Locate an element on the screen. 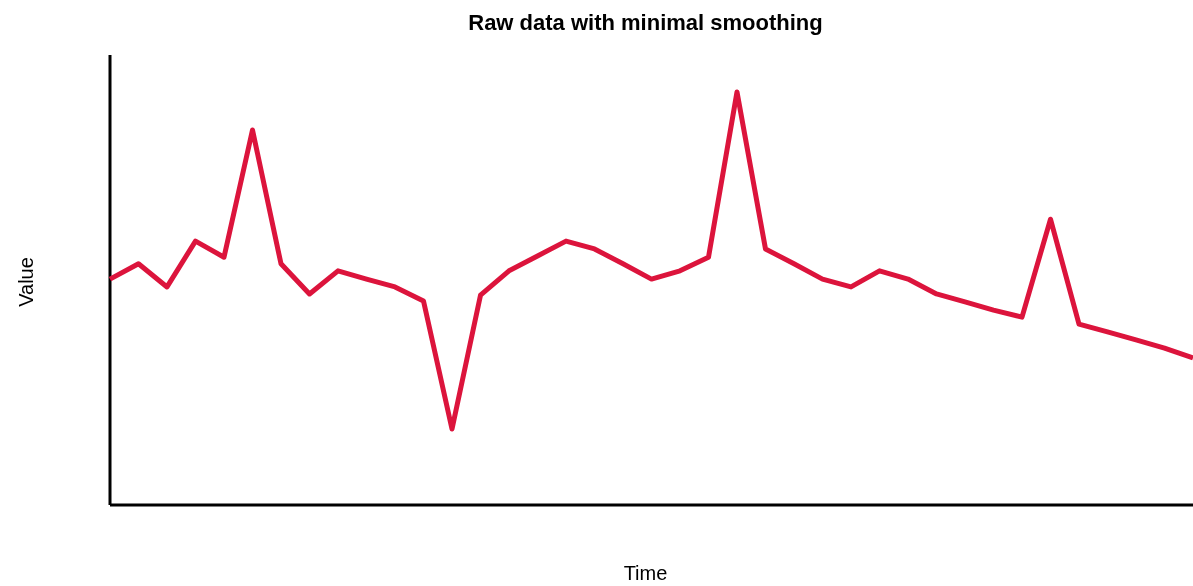  y-axis-title: Value is located at coordinates (26, 282).